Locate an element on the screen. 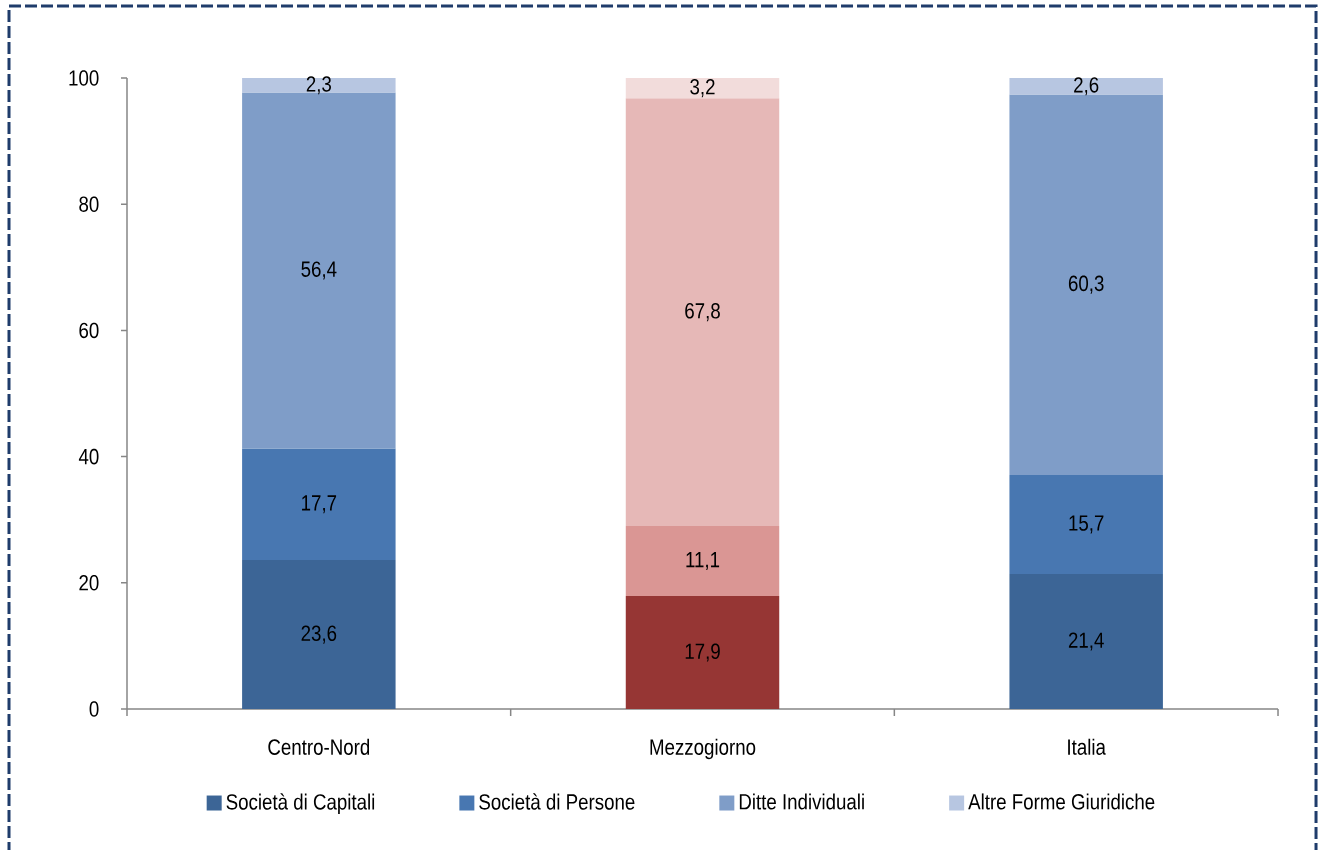 The image size is (1325, 850). data-label: 17,7 is located at coordinates (319, 504).